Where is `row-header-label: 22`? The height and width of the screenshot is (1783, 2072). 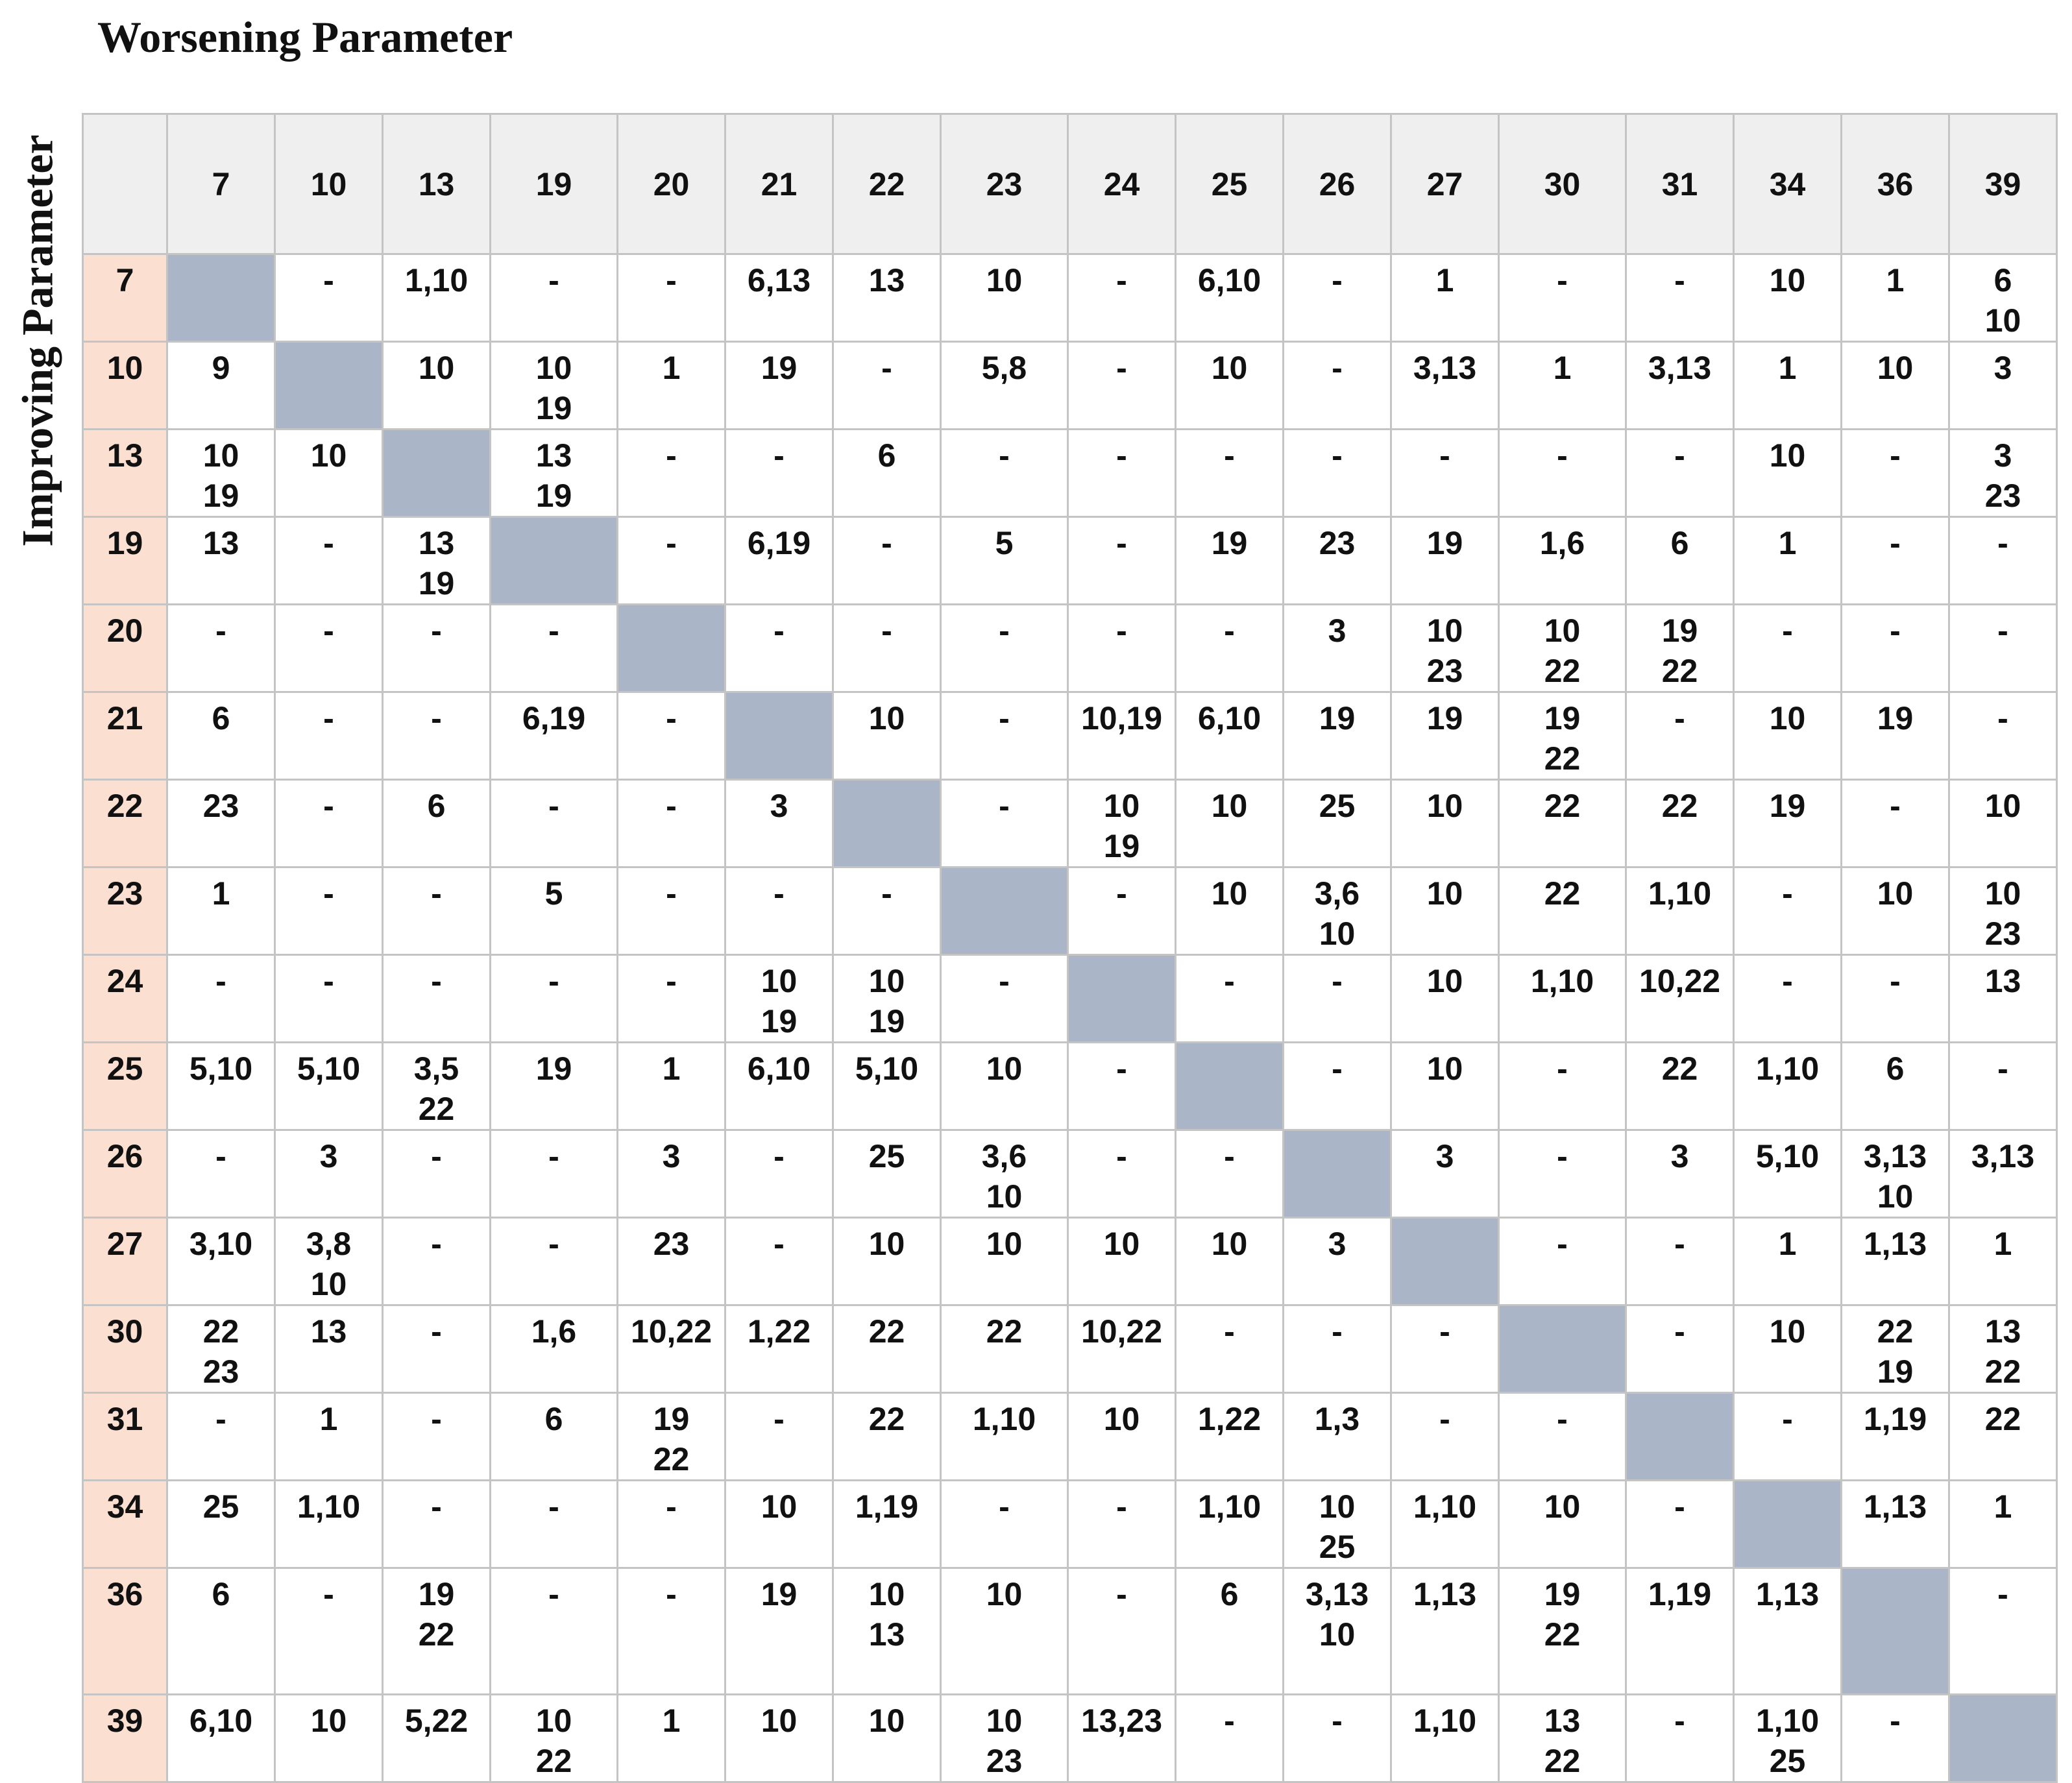
row-header-label: 22 is located at coordinates (124, 806).